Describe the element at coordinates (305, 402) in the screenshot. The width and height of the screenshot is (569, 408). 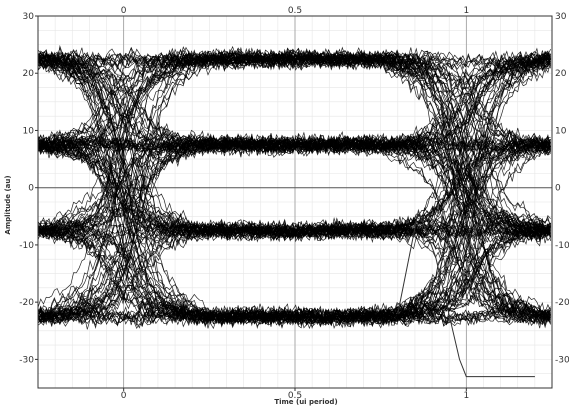
I see `x-axis-label: Time (ui period)` at that location.